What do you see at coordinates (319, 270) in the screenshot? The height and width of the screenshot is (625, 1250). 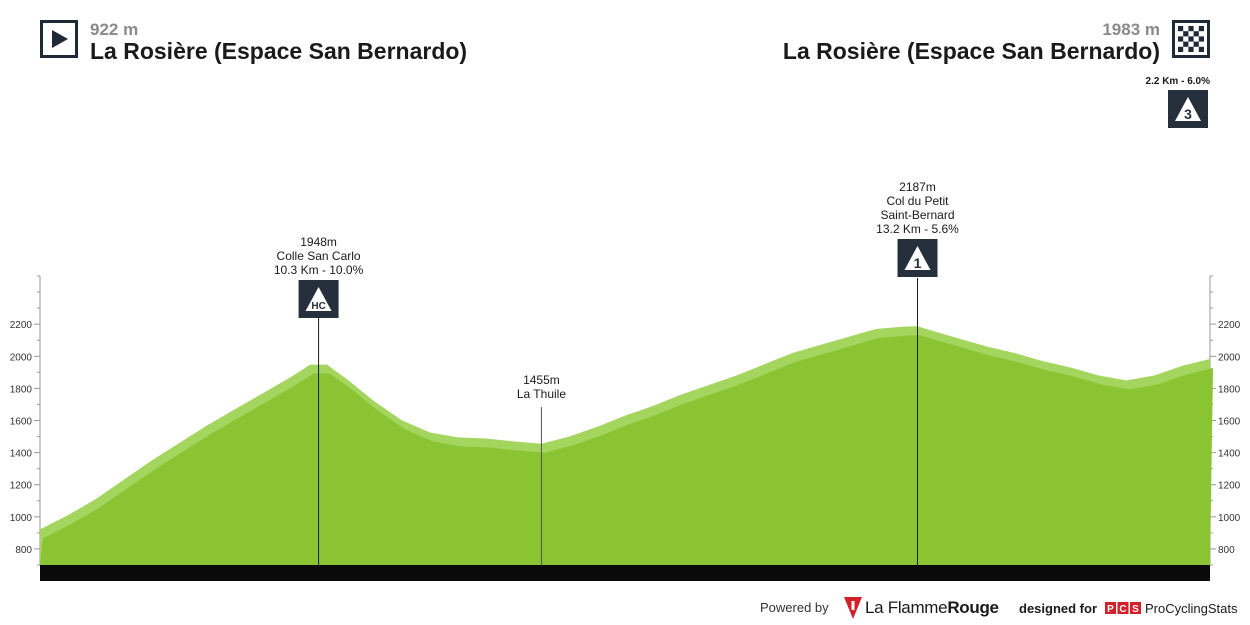 I see `climb-annotation-label: 10.3 Km - 10.0%` at bounding box center [319, 270].